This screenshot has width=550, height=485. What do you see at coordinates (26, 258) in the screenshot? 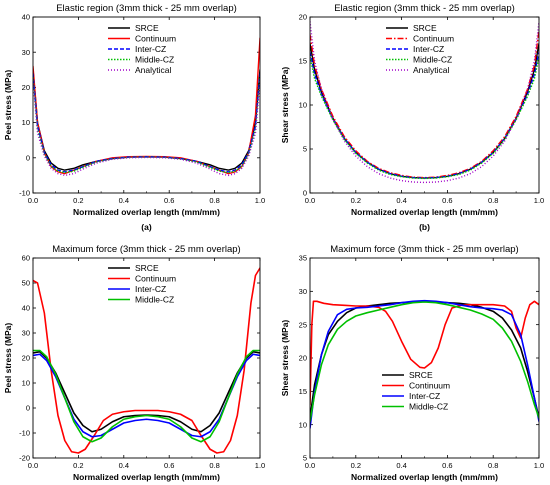
I see `y-tick-label: 60` at bounding box center [26, 258].